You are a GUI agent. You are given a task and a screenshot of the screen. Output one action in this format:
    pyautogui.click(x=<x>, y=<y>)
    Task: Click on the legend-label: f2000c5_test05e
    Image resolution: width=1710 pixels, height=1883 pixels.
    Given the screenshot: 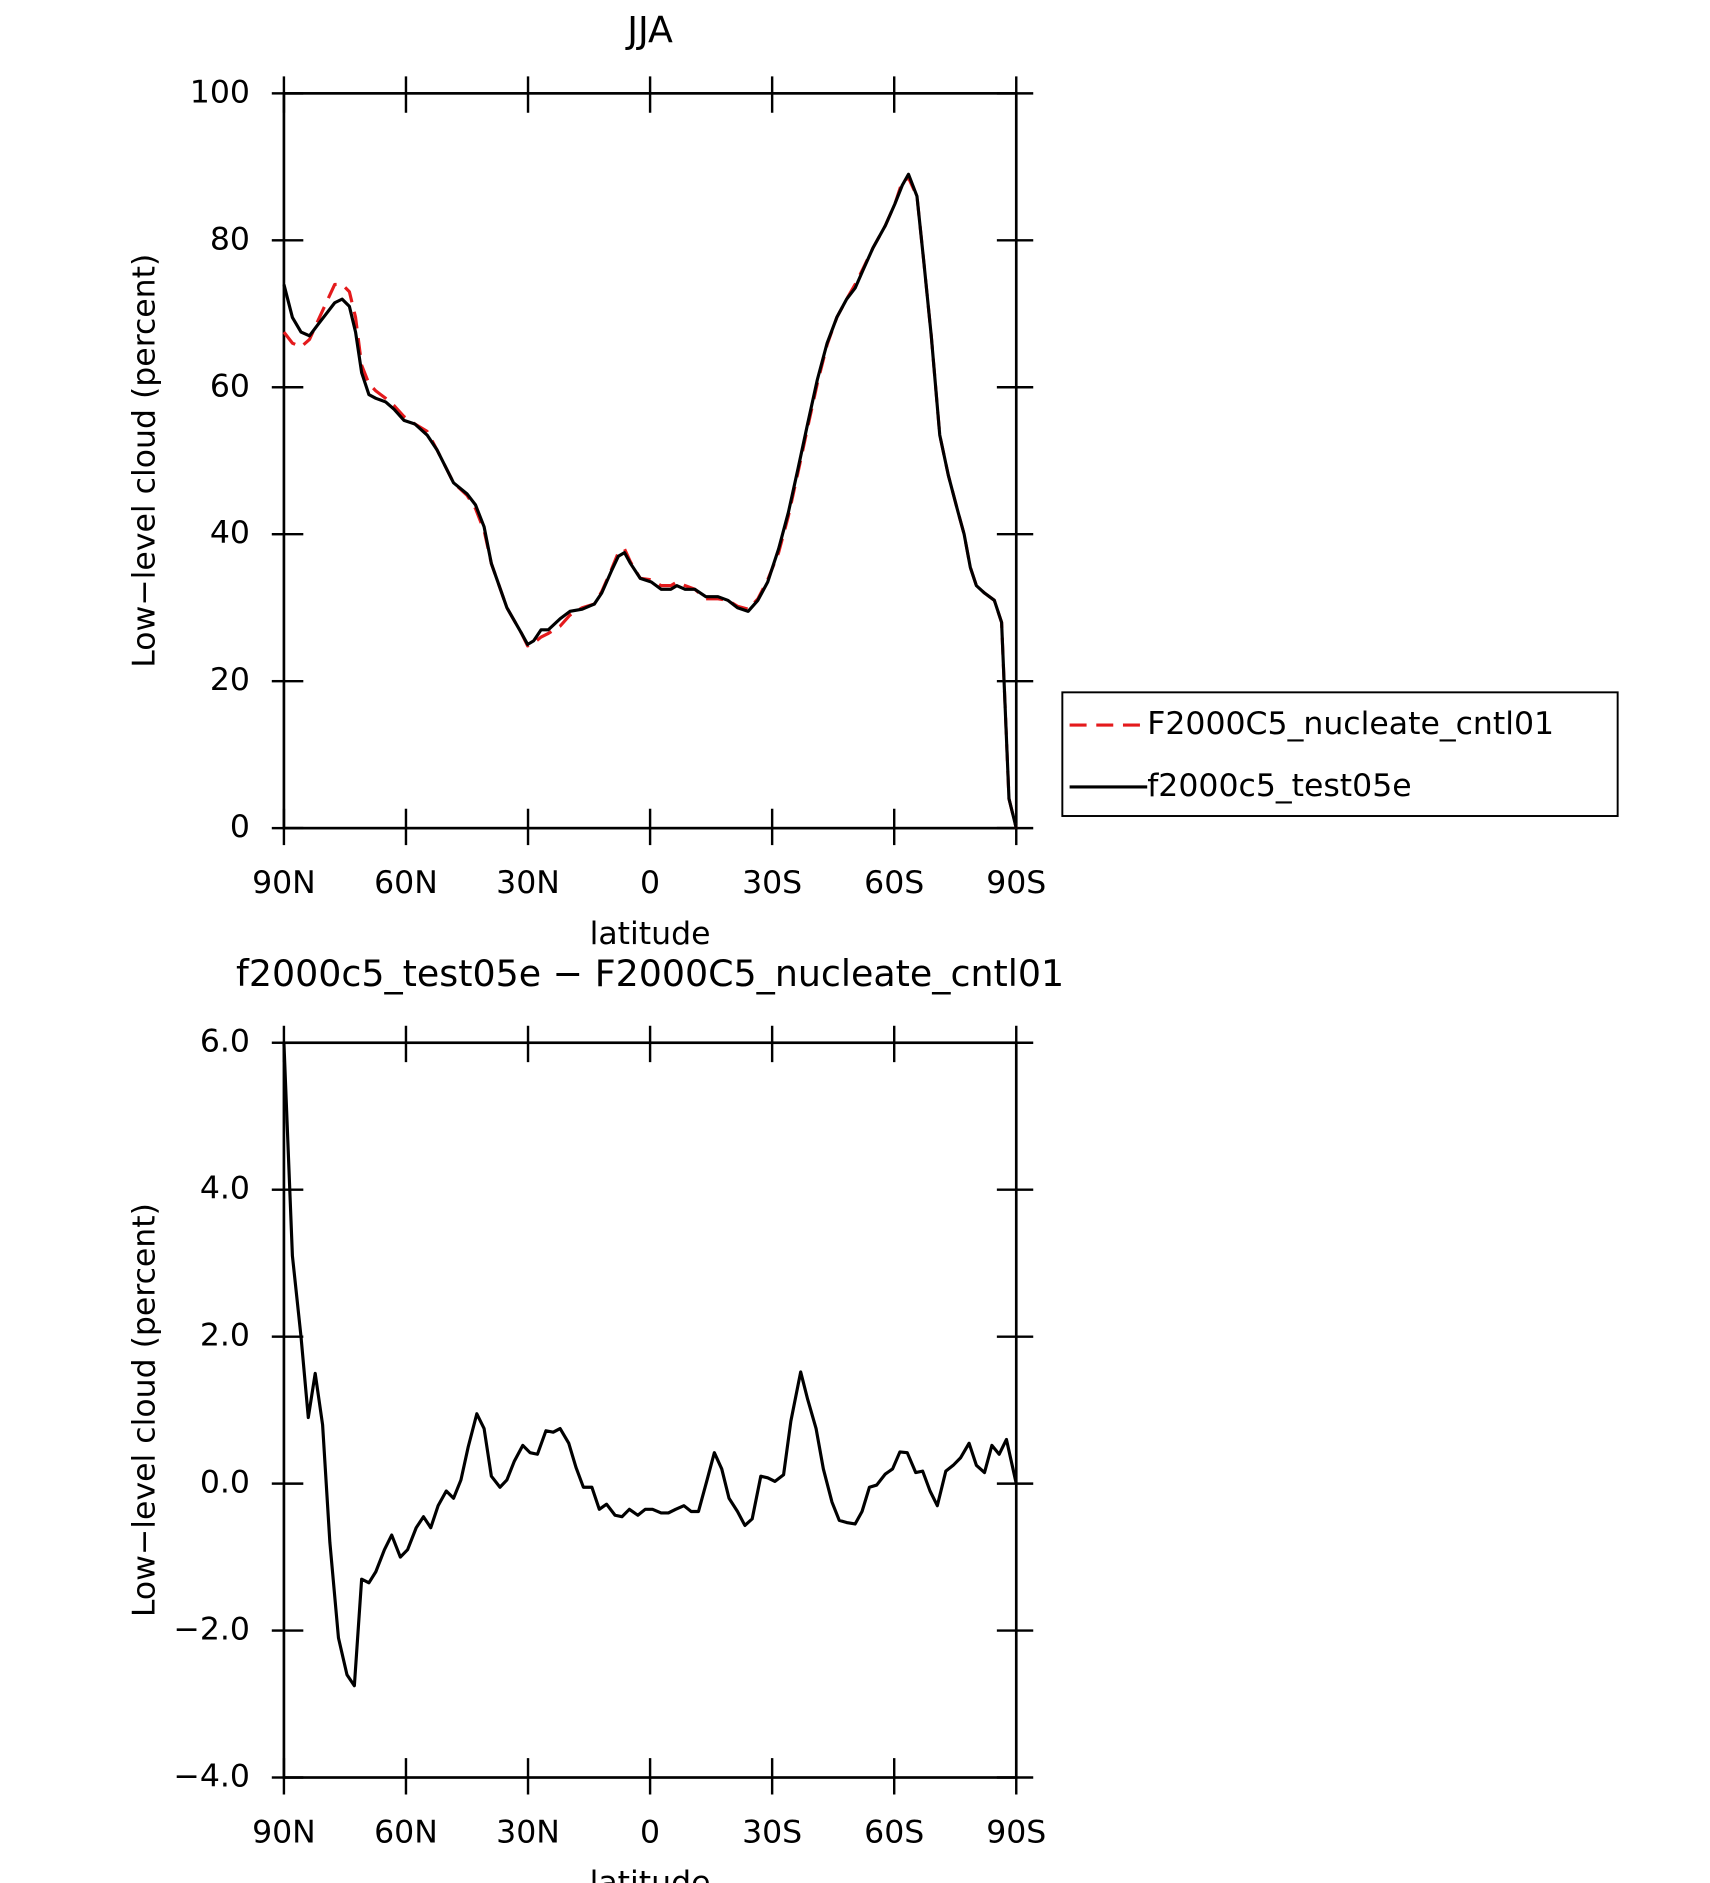 What is the action you would take?
    pyautogui.click(x=1279, y=786)
    